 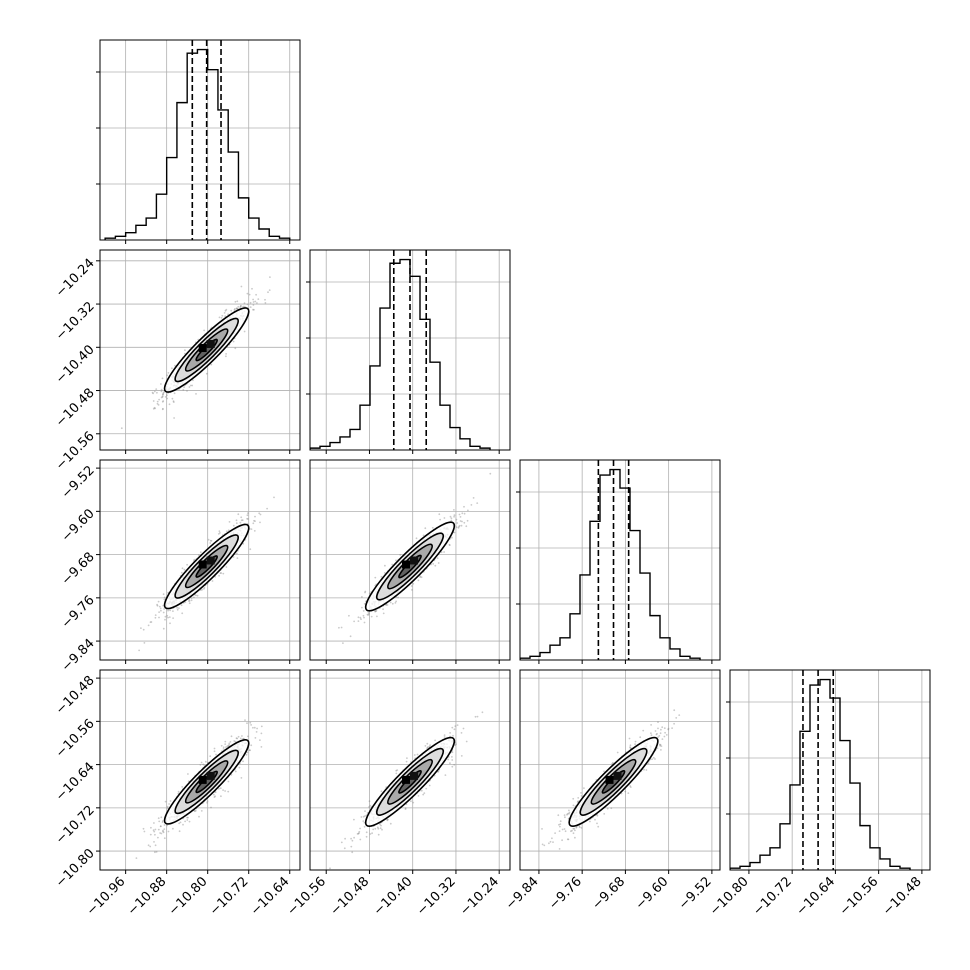 I want to click on y-tick-label: −10.40, so click(x=75, y=364).